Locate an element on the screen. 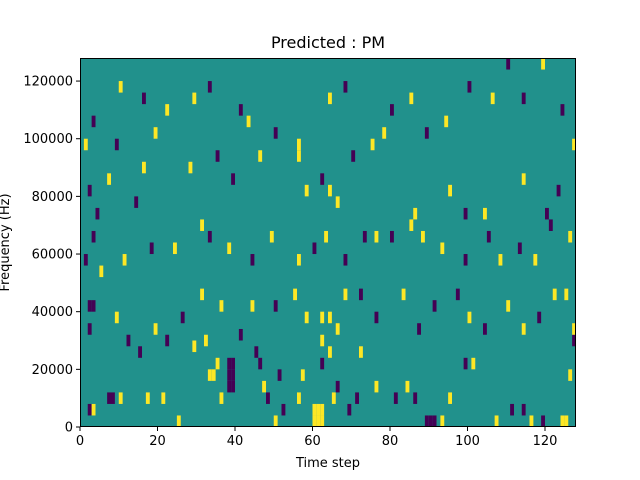 The width and height of the screenshot is (640, 480). x-tick-label: 0 is located at coordinates (80, 441).